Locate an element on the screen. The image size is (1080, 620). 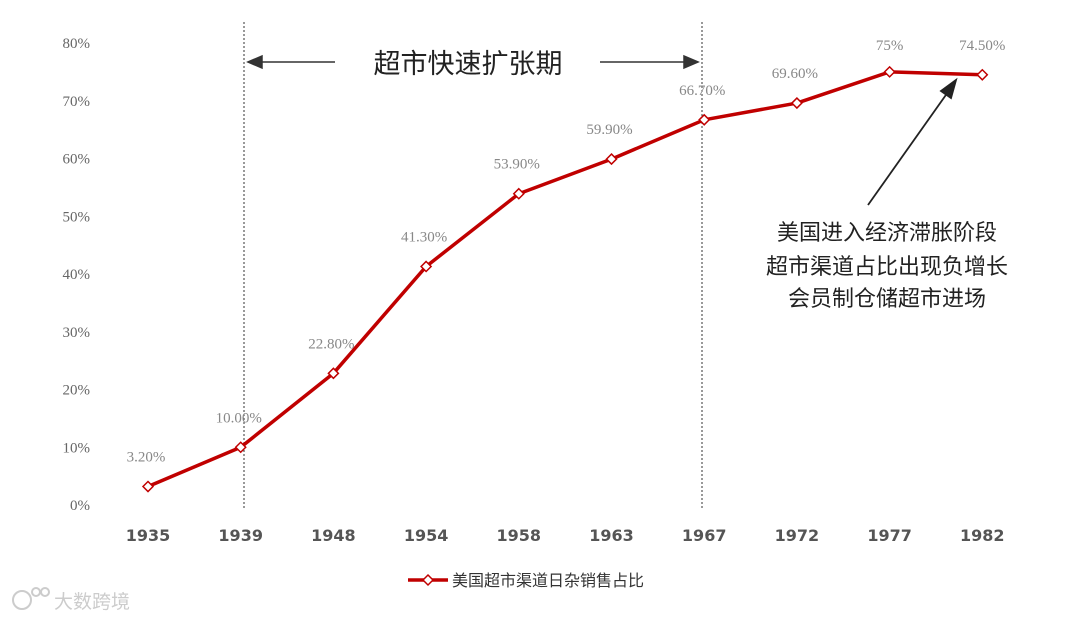
x-tick-label: 1958 is located at coordinates (519, 535).